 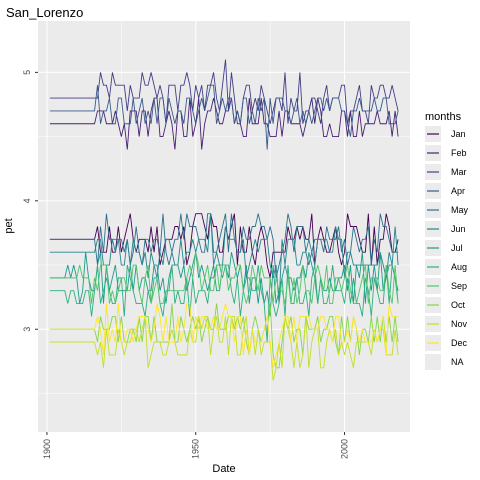 I want to click on y-tick-label: 3, so click(x=27, y=329).